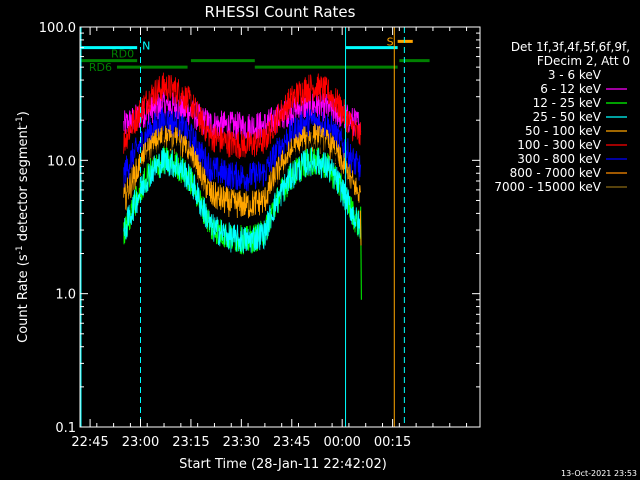 The height and width of the screenshot is (480, 640). I want to click on legend-label: 100 - 300 keV, so click(559, 145).